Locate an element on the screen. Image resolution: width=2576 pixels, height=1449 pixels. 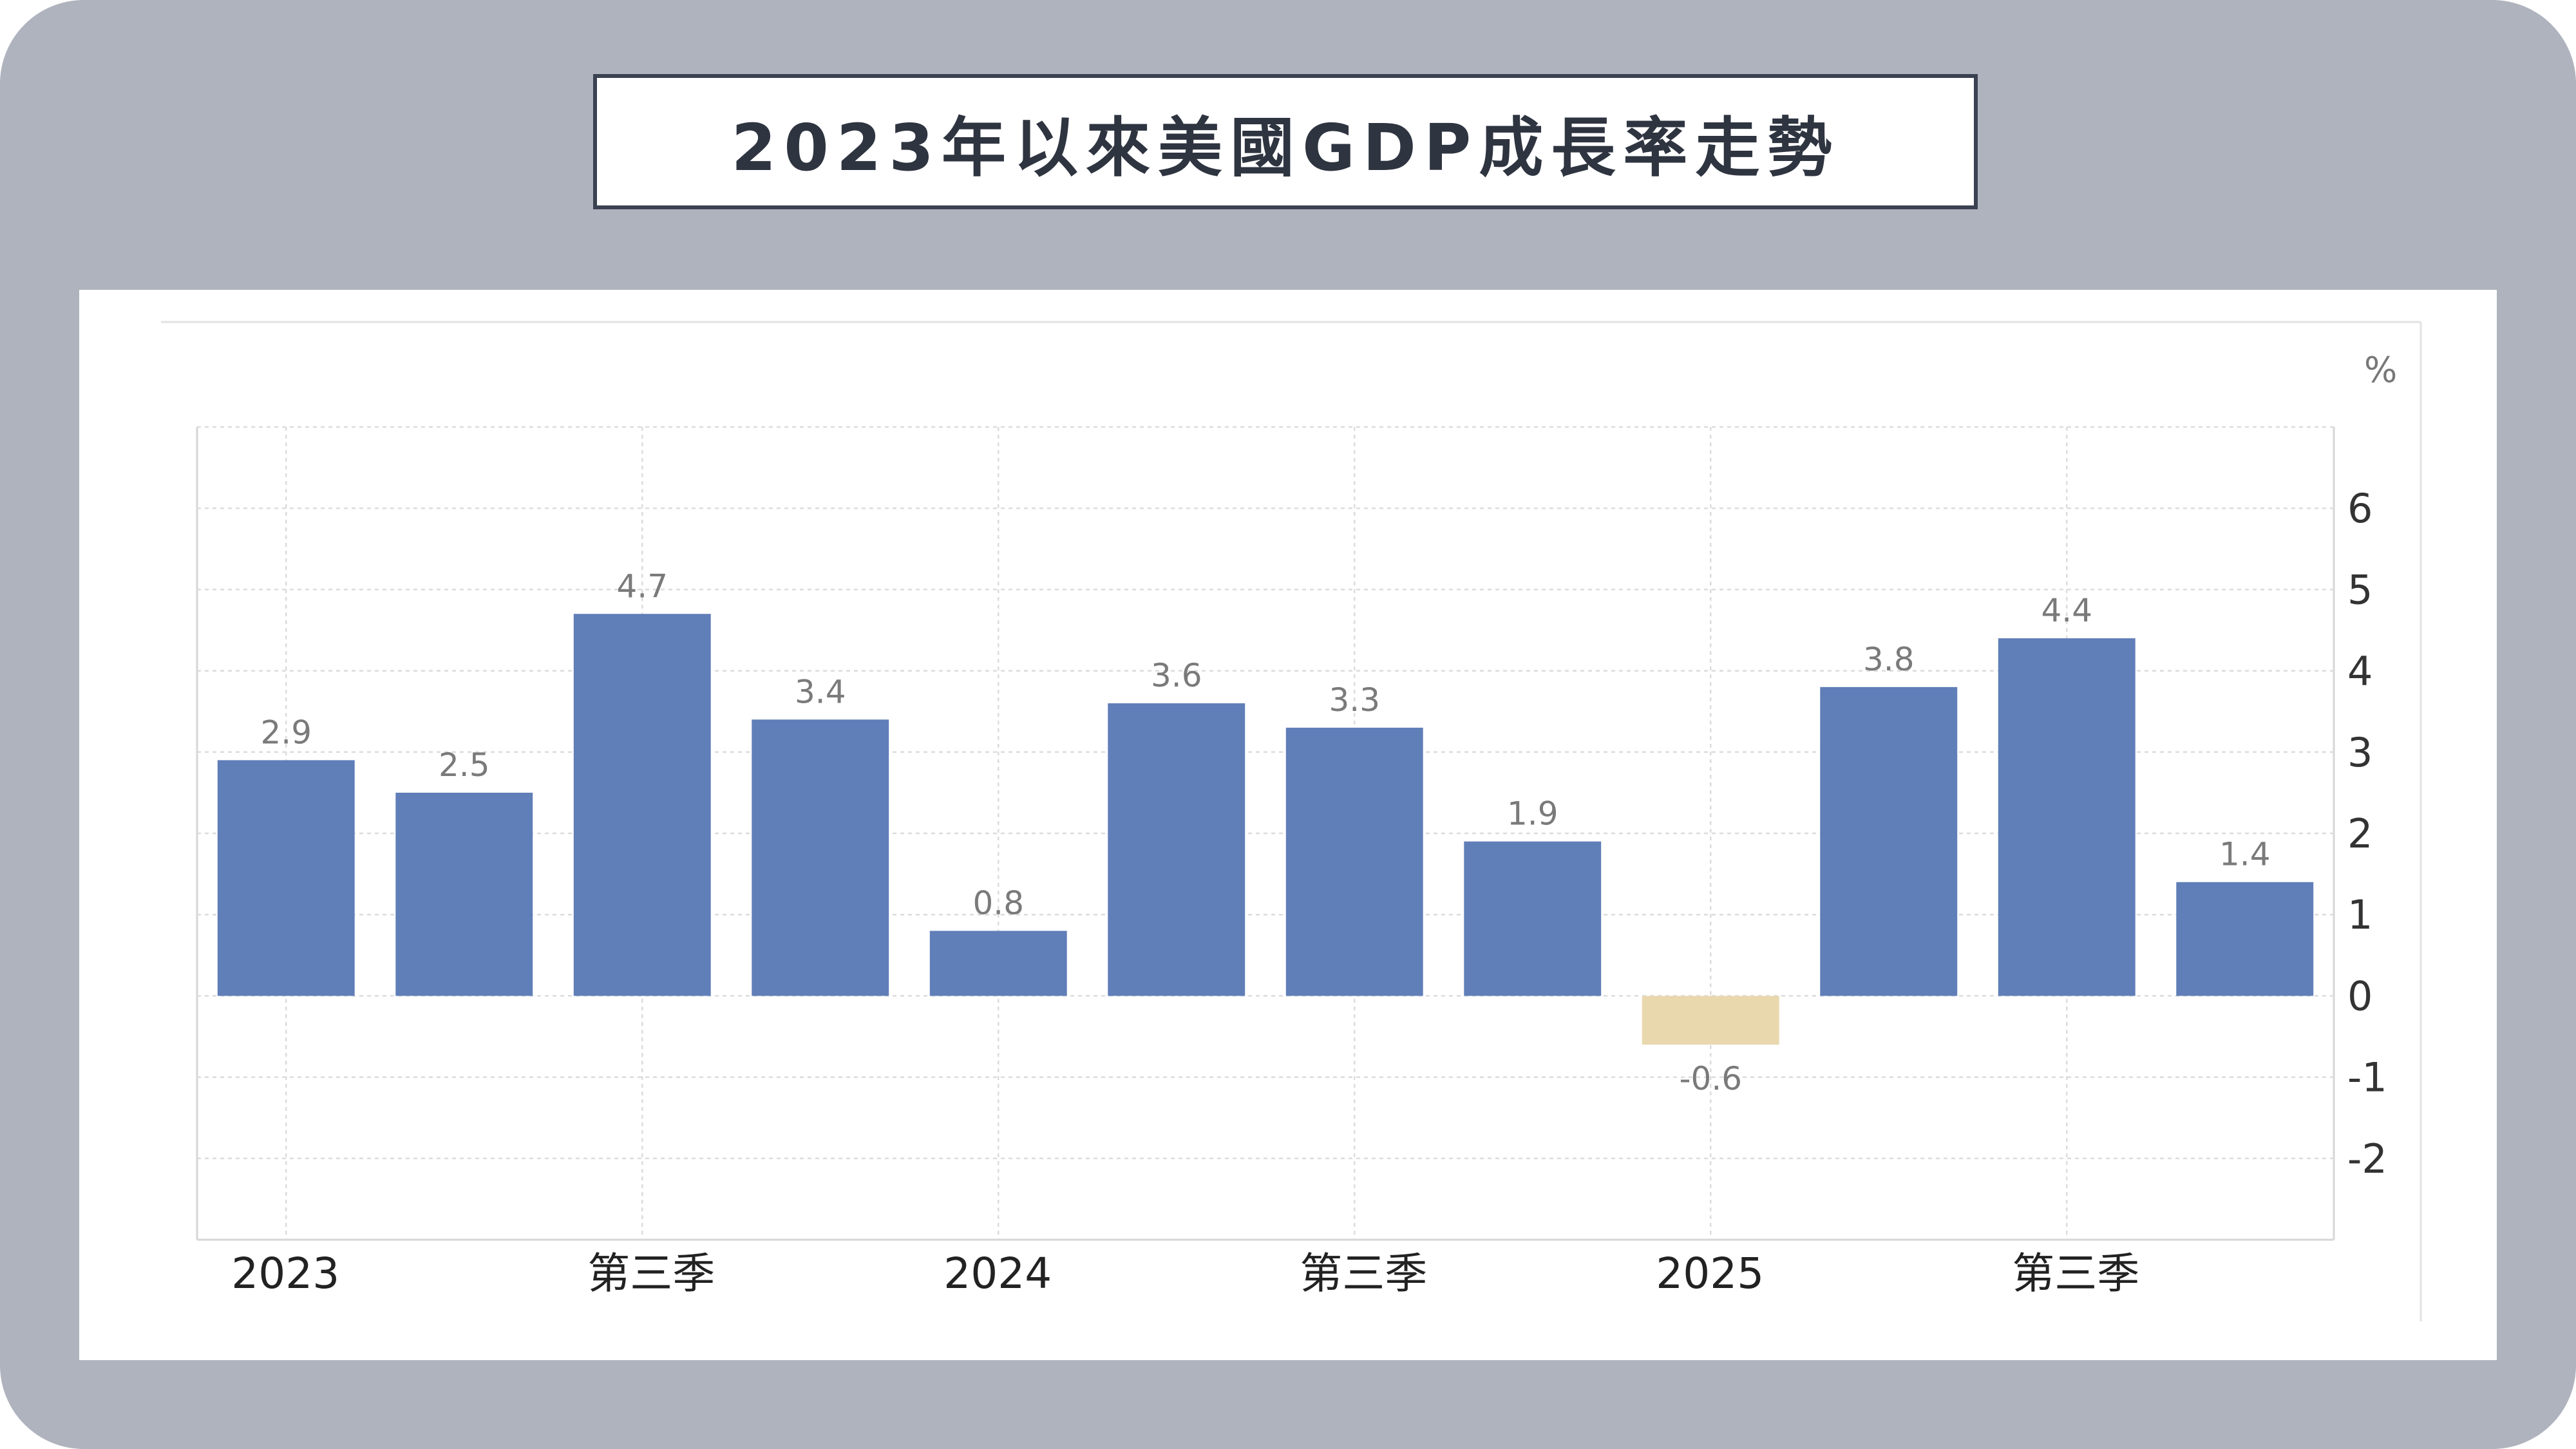
title-box: 2023年以來美國GDP成長率走勢 is located at coordinates (1286, 141).